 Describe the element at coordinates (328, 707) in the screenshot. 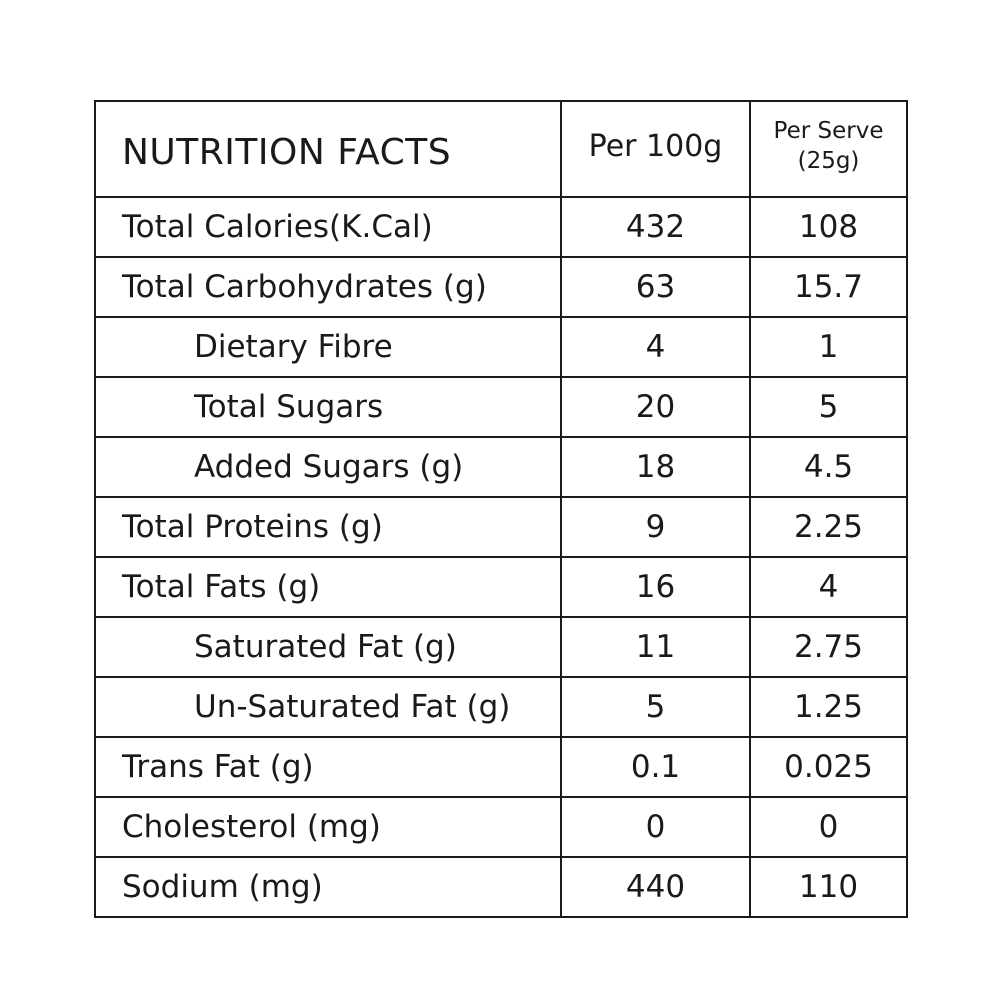

I see `row-label: Un-Saturated Fat (g)` at that location.